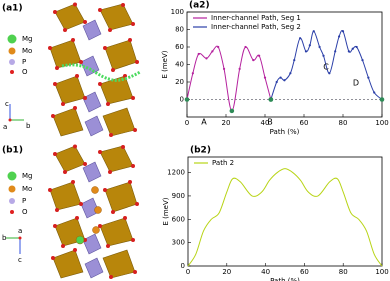 This screenshot has width=390, height=281. Describe the element at coordinates (179, 65) in the screenshot. I see `y-tick-label: 40` at that location.